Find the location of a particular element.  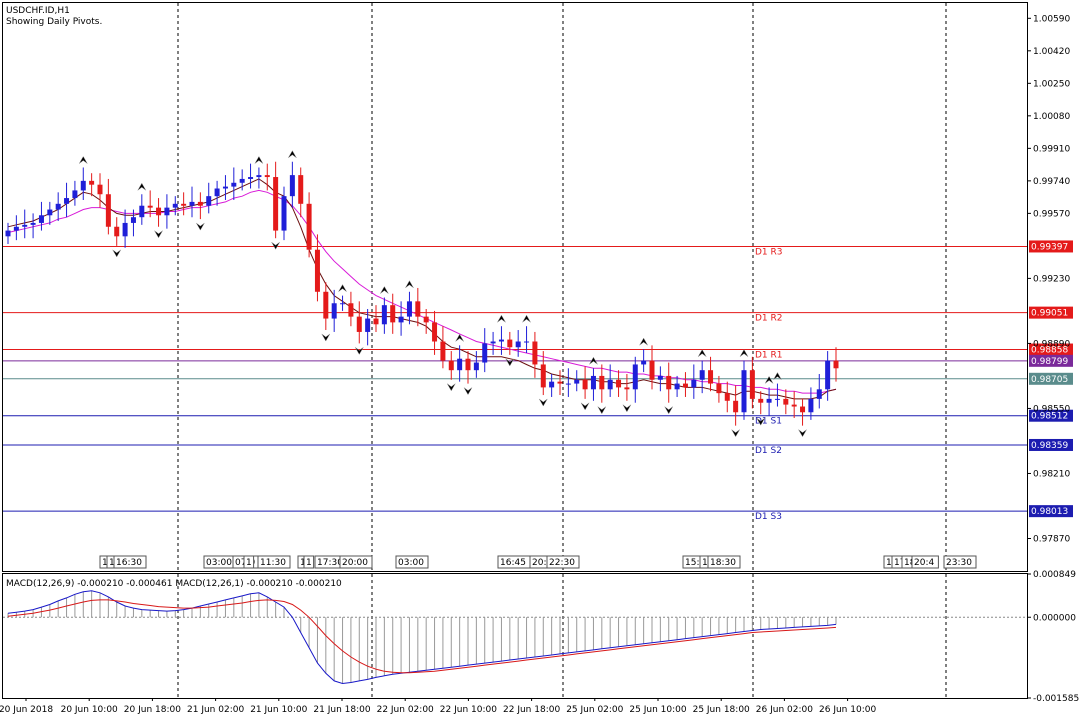

pivot-label: D1 S3 is located at coordinates (768, 517).